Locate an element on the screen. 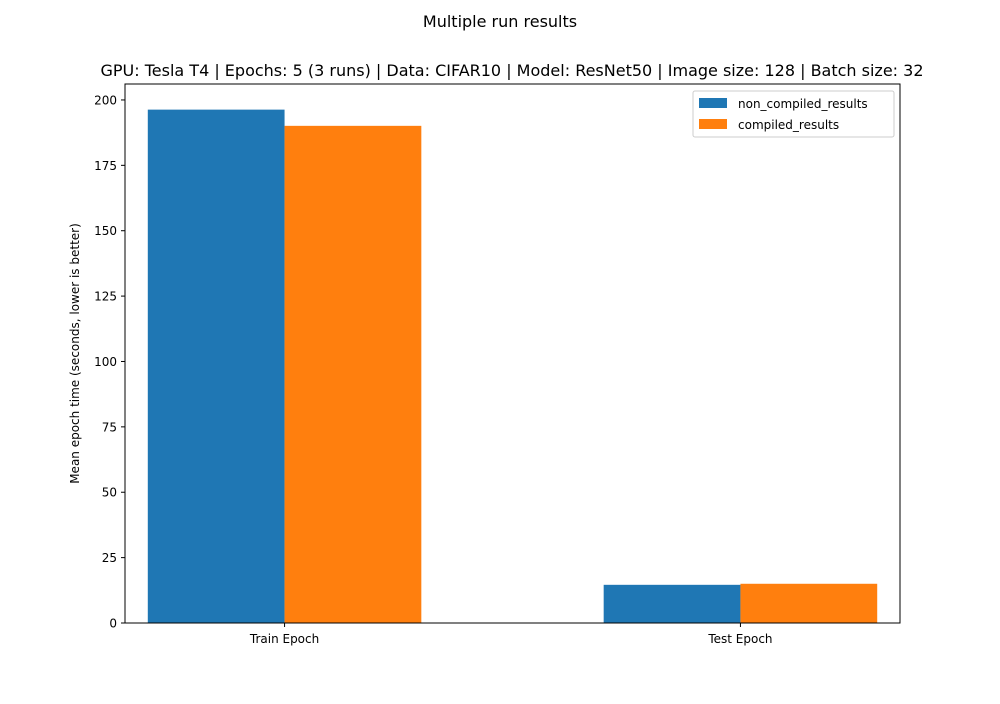 This screenshot has height=704, width=1000. x-axis: Train Epoch Test Epoch is located at coordinates (511, 634).